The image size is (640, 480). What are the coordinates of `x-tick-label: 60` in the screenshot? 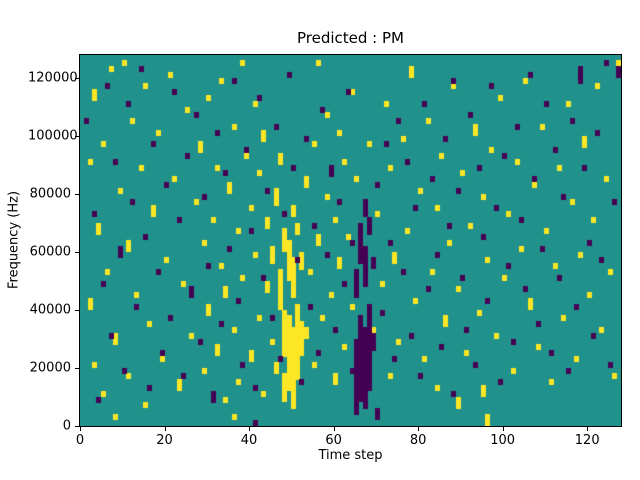 It's located at (333, 440).